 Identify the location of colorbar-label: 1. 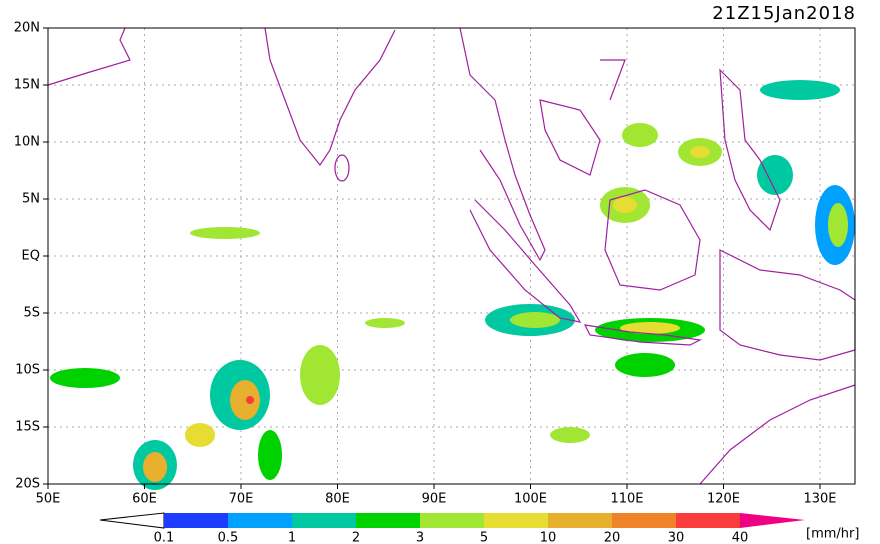
(292, 537).